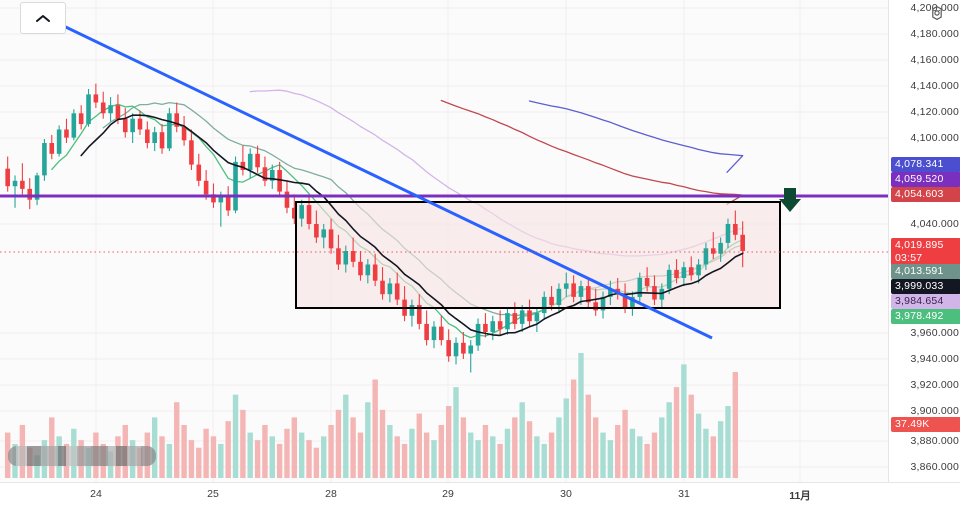 The image size is (960, 508). What do you see at coordinates (96, 494) in the screenshot?
I see `time-tick-label: 24` at bounding box center [96, 494].